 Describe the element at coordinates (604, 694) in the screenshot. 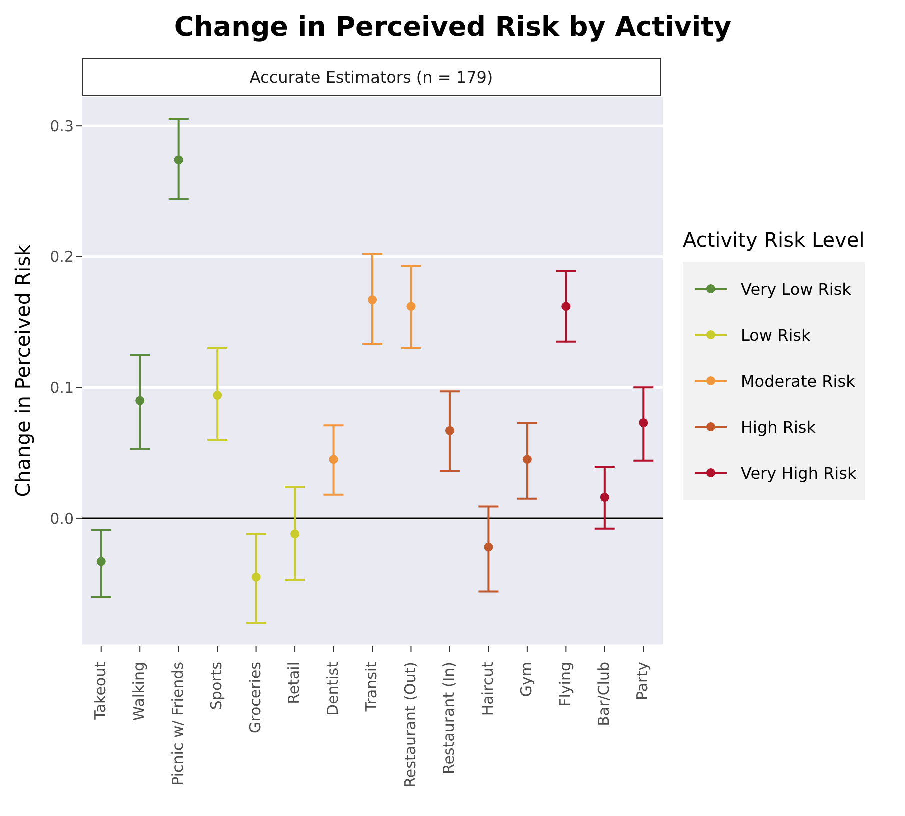

I see `x-tick-label: Bar/Club` at that location.